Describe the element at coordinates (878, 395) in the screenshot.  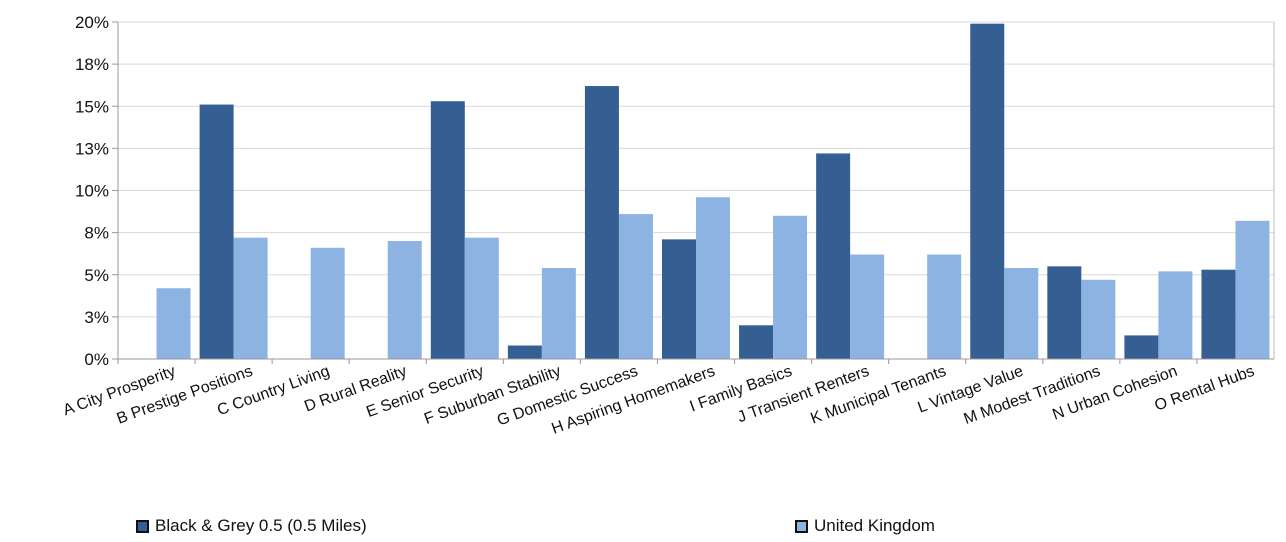
I see `x-tick-label: K Municipal Tenants` at that location.